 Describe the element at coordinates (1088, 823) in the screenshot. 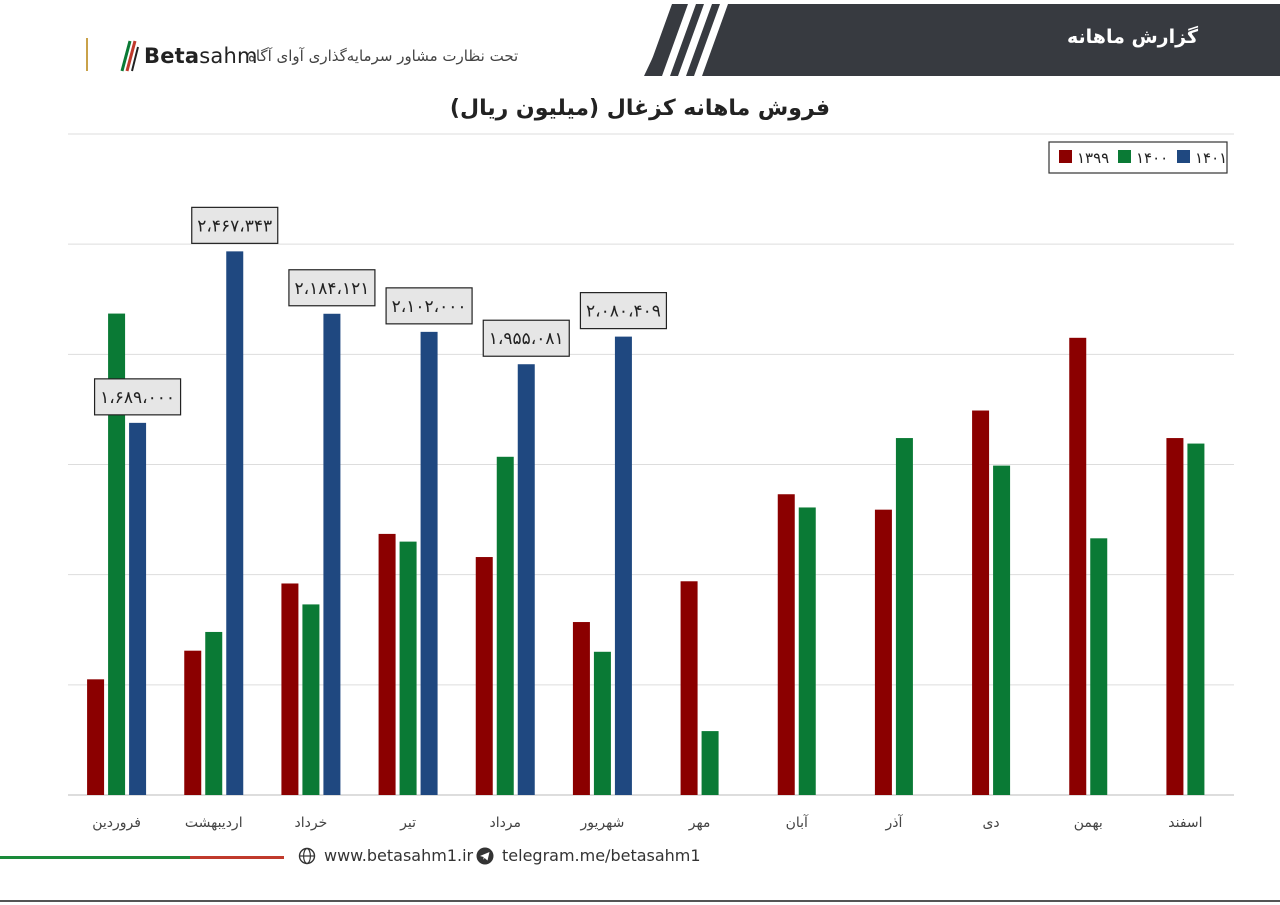

I see `x-tick-label: بهمن` at that location.